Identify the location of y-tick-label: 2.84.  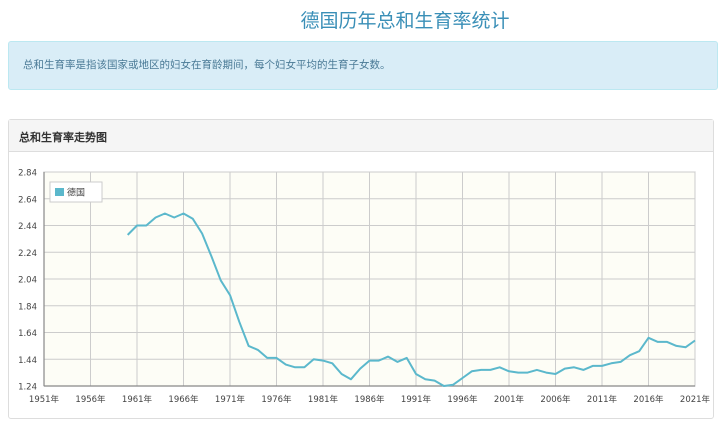
(27, 174).